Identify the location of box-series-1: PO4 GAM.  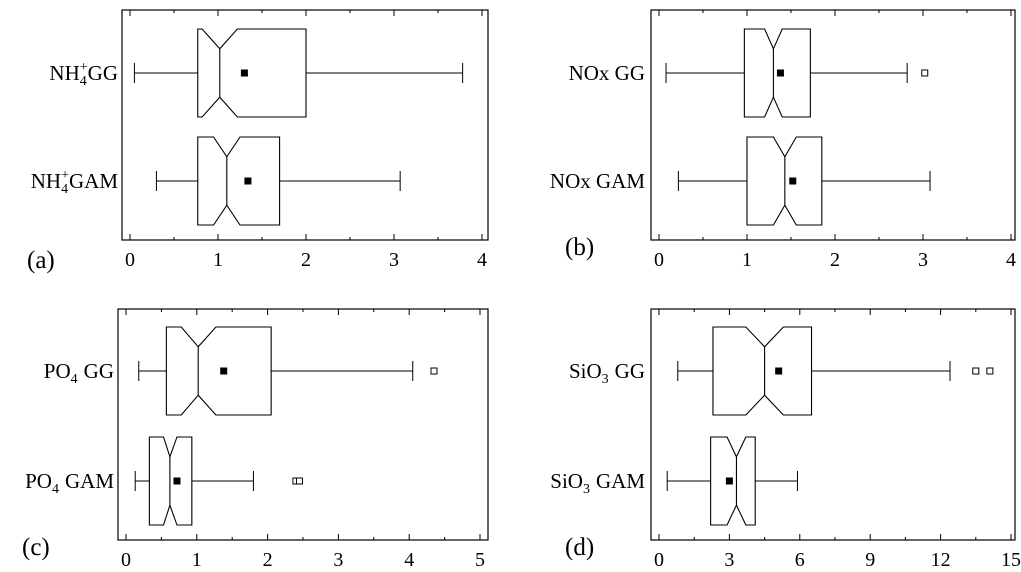
(164, 481).